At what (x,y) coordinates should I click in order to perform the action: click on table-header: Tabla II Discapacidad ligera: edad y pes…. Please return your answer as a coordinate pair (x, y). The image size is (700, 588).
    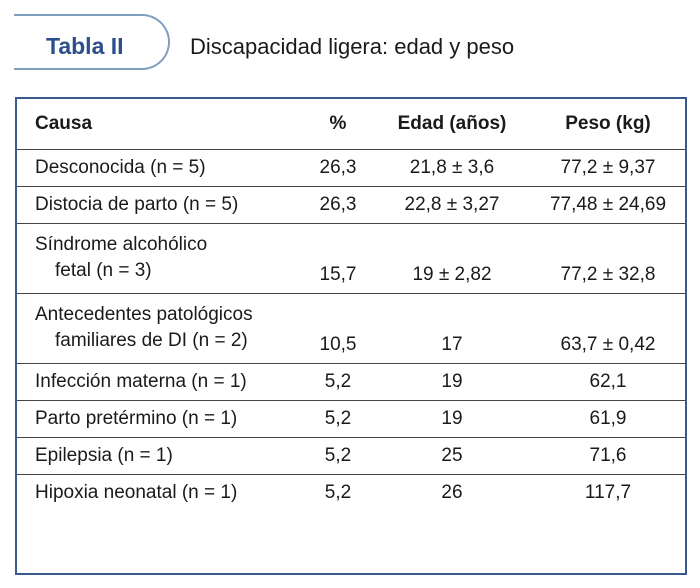
    Looking at the image, I should click on (354, 43).